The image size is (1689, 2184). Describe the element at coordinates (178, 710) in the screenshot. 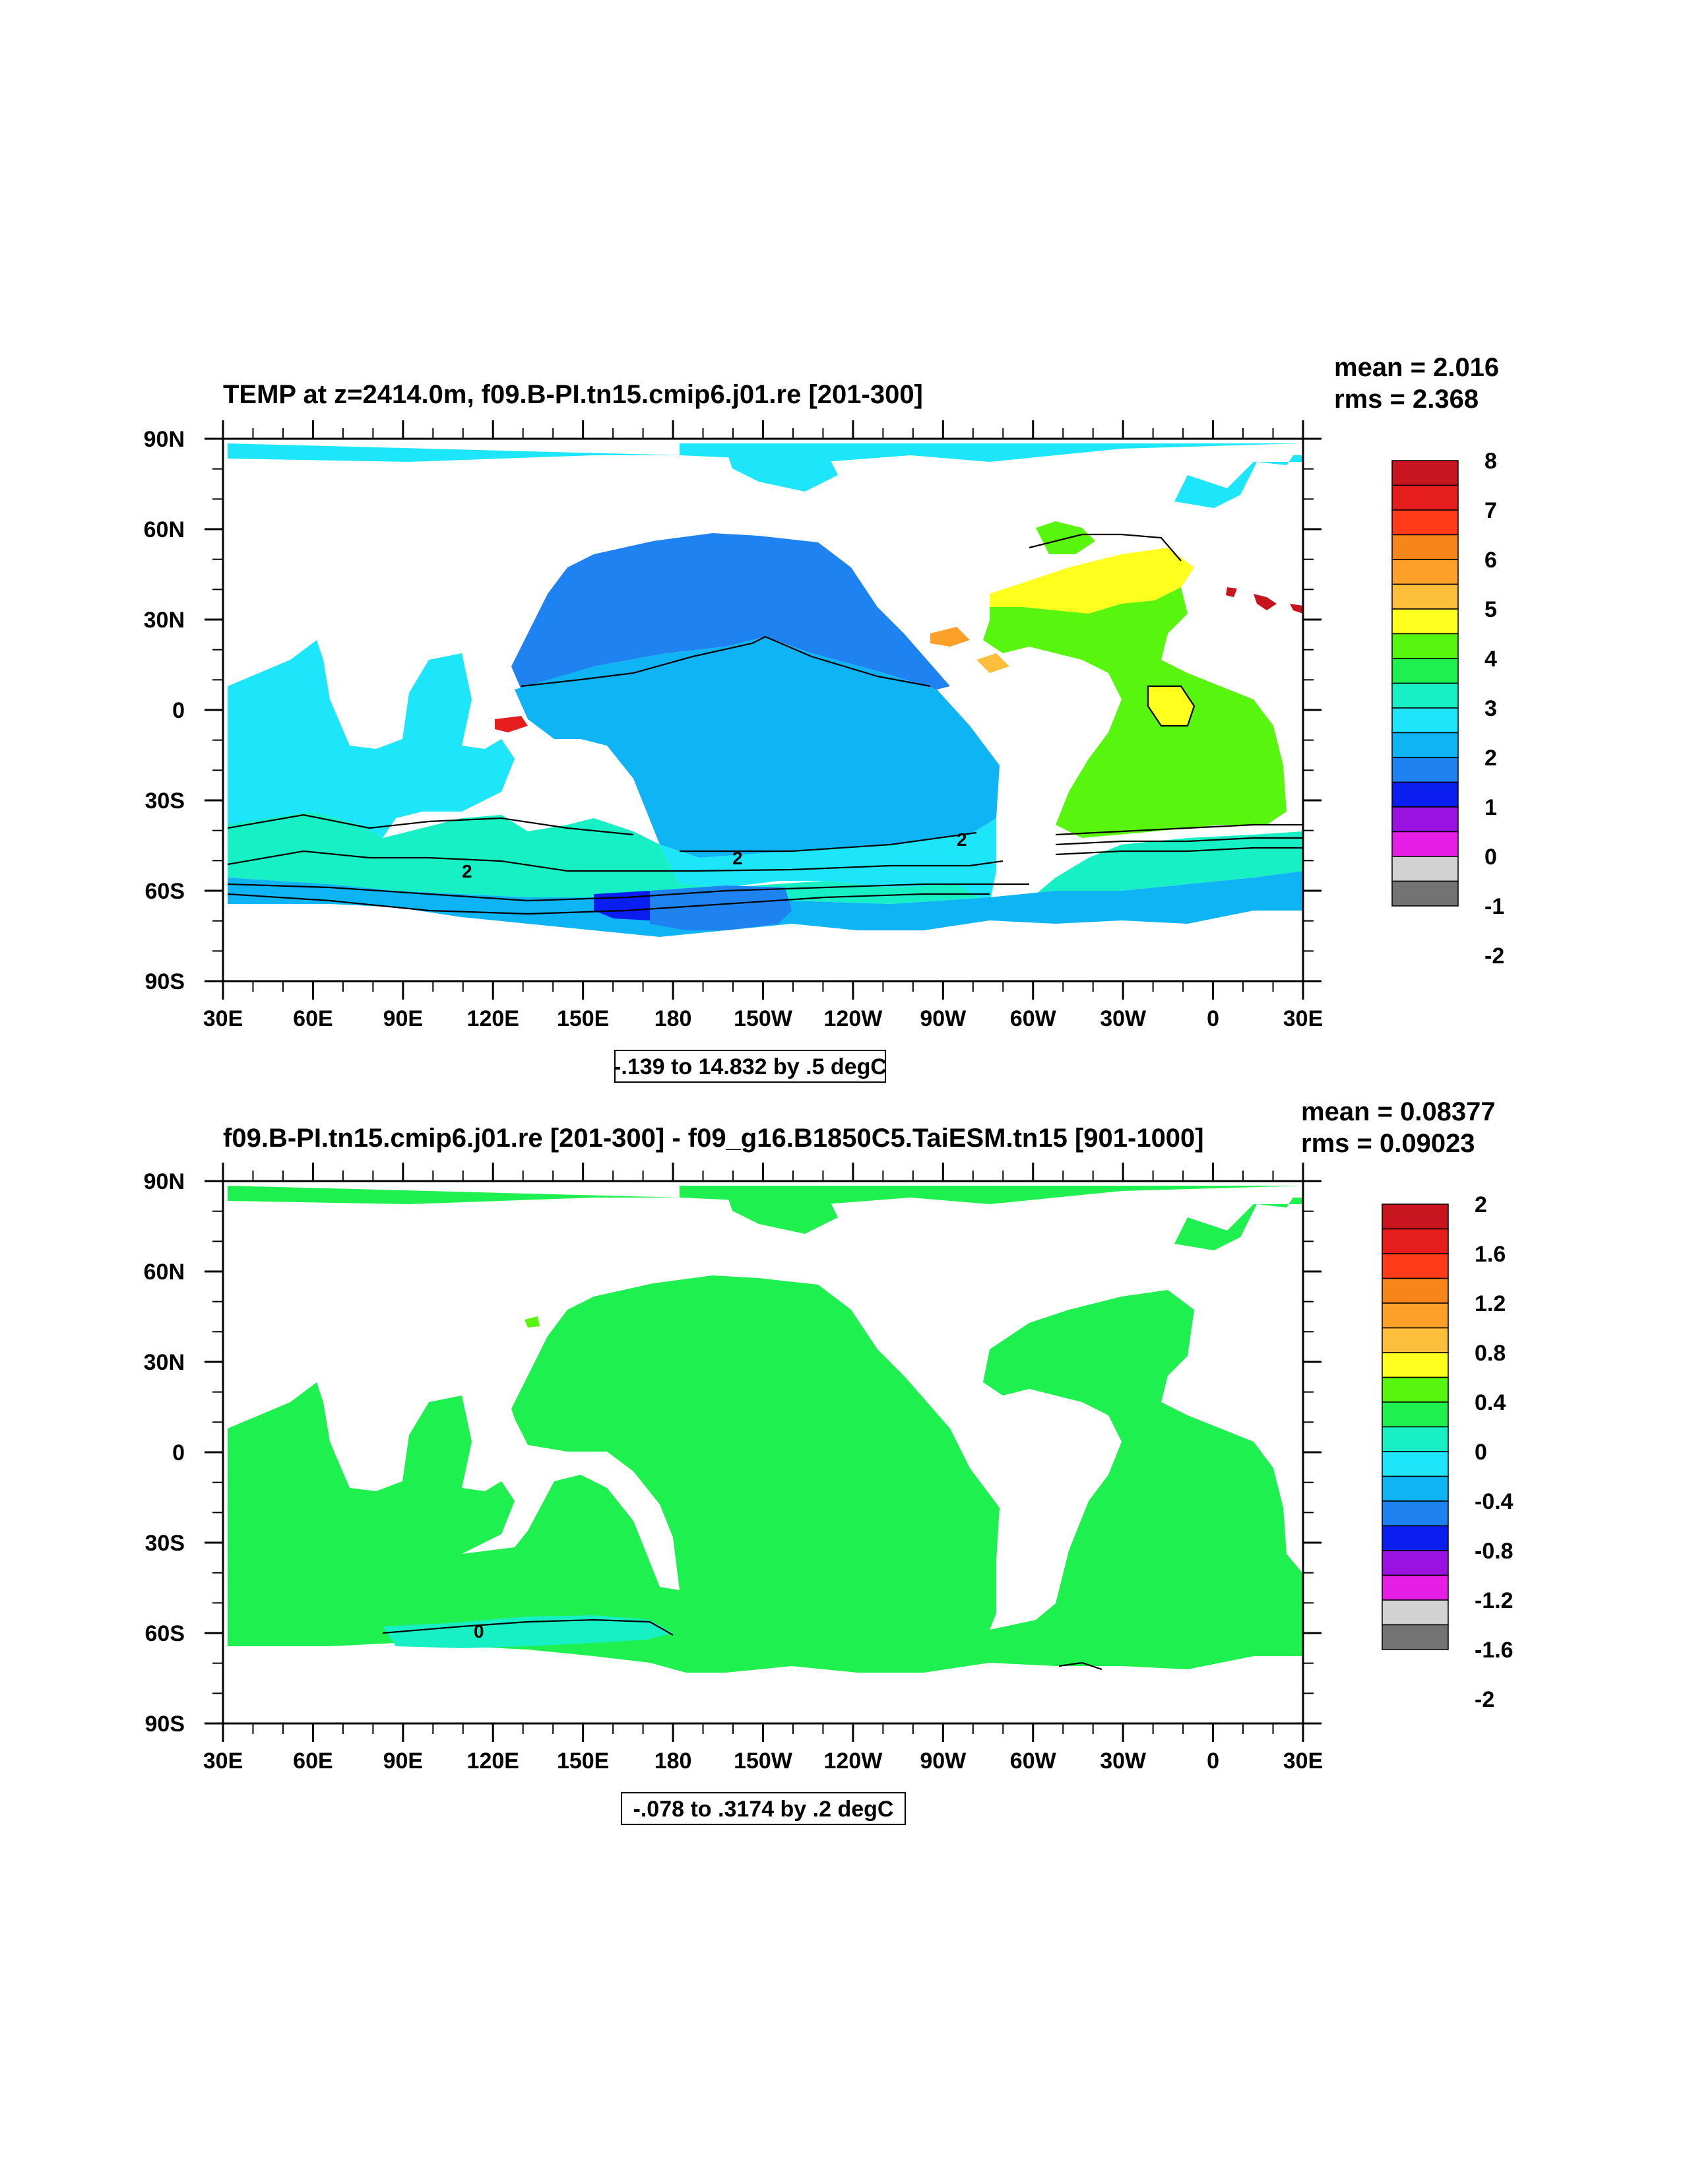

I see `y-tick-label: 0` at that location.